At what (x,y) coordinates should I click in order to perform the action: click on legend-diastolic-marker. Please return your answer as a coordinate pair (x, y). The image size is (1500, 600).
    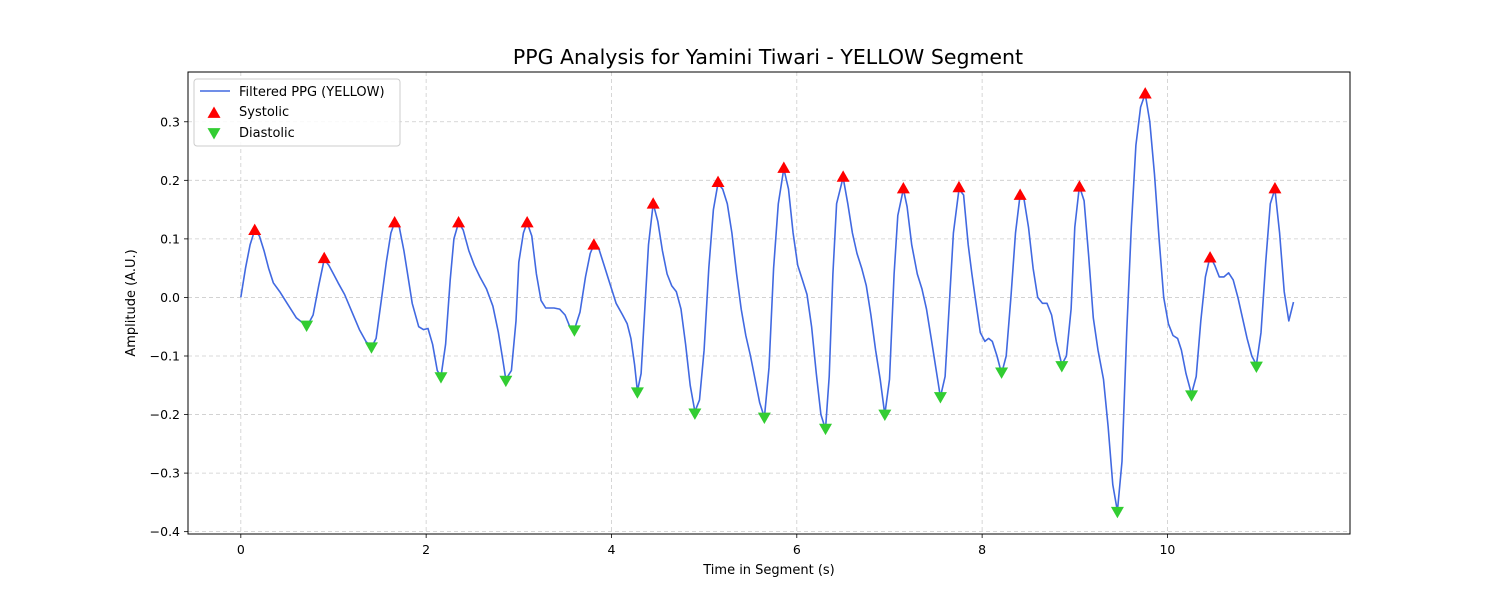
    Looking at the image, I should click on (214, 134).